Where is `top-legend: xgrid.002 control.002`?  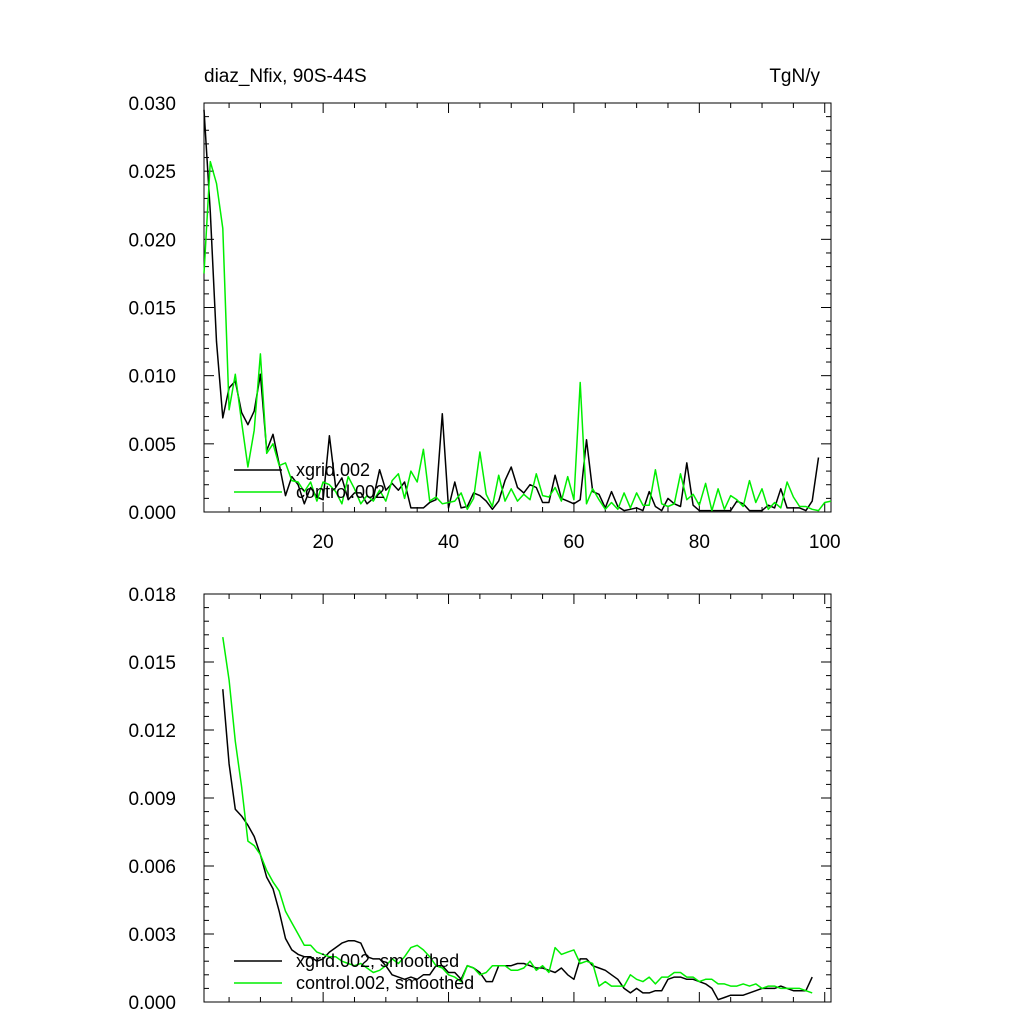 top-legend: xgrid.002 control.002 is located at coordinates (309, 481).